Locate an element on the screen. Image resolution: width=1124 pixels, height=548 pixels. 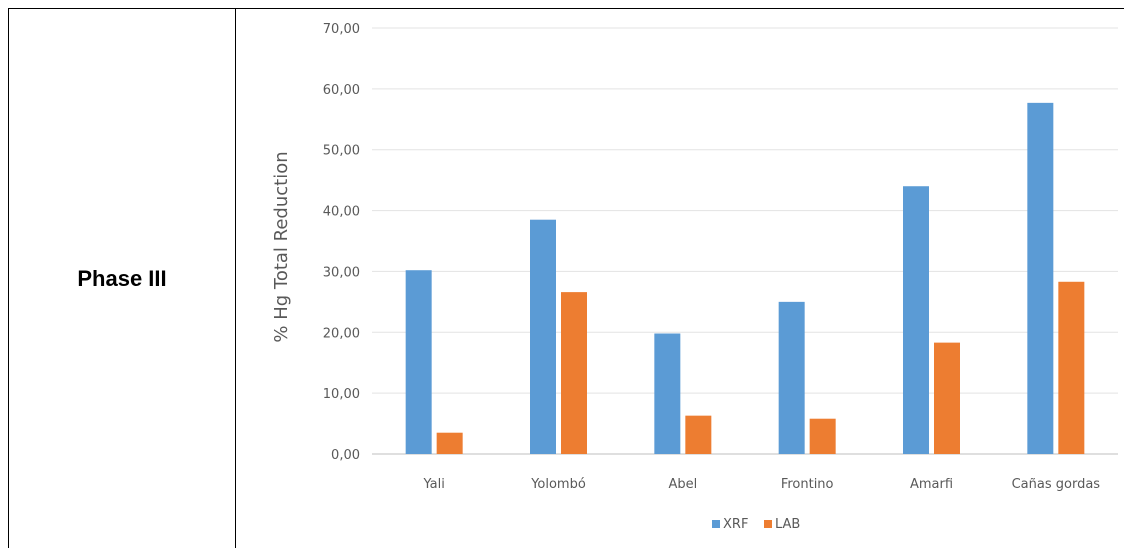
y-tick-label: 40,00 is located at coordinates (341, 212).